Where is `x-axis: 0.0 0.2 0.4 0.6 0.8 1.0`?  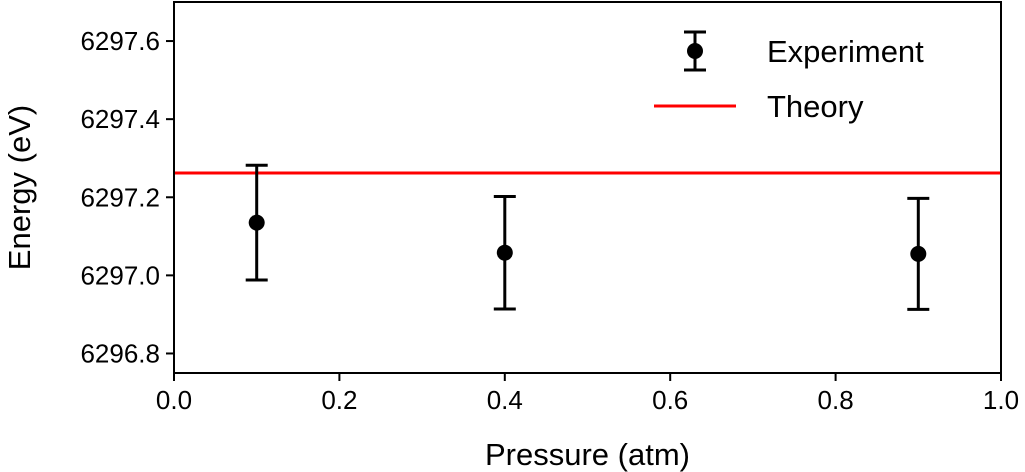
x-axis: 0.0 0.2 0.4 0.6 0.8 1.0 is located at coordinates (587, 394).